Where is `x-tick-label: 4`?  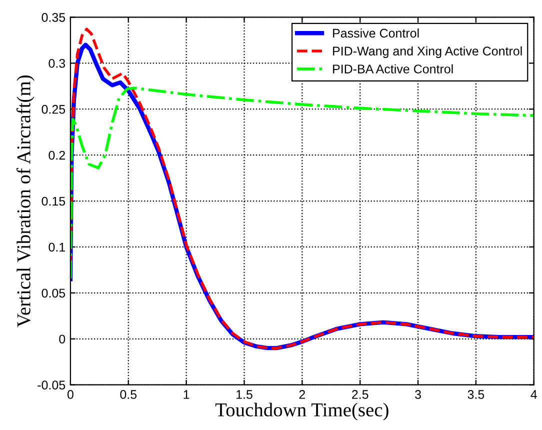
x-tick-label: 4 is located at coordinates (533, 394).